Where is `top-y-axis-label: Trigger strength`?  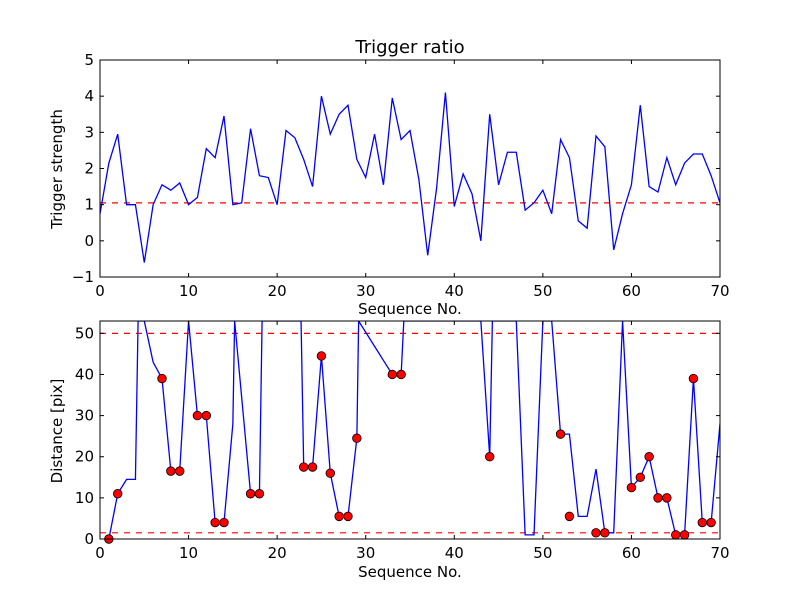 top-y-axis-label: Trigger strength is located at coordinates (57, 169).